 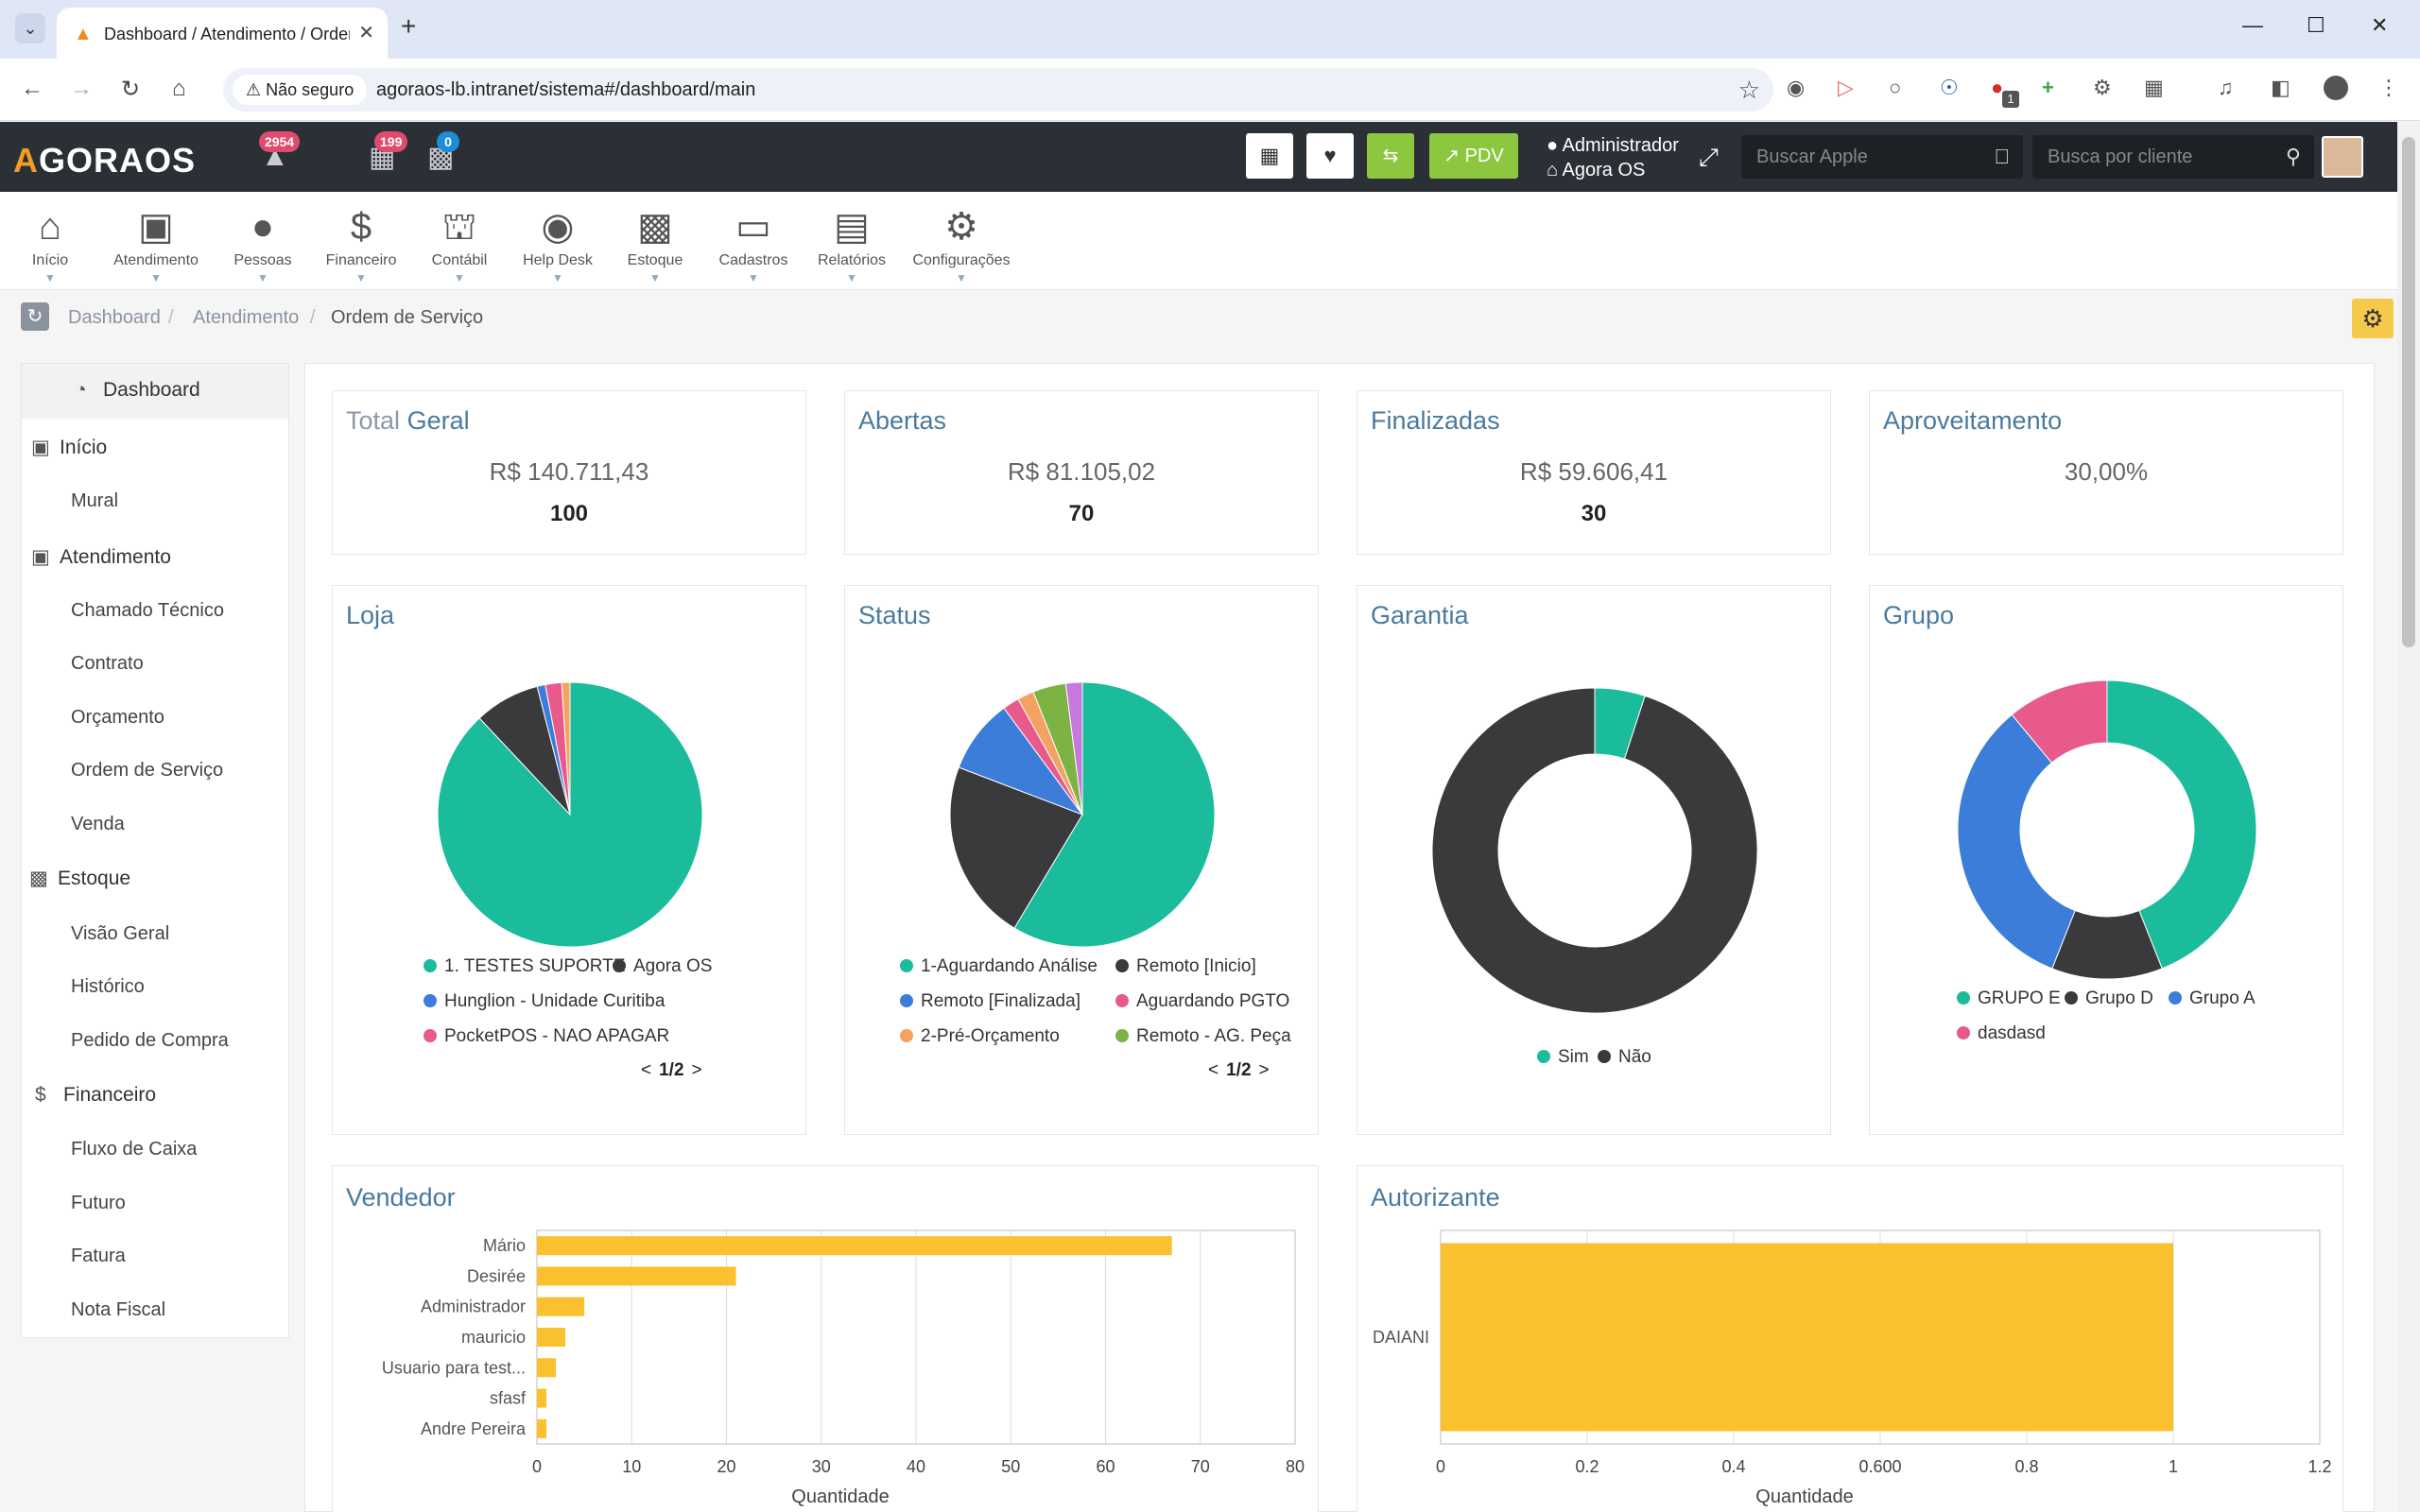 I want to click on module-relatorios: ▤ Relatórios ▼, so click(x=851, y=244).